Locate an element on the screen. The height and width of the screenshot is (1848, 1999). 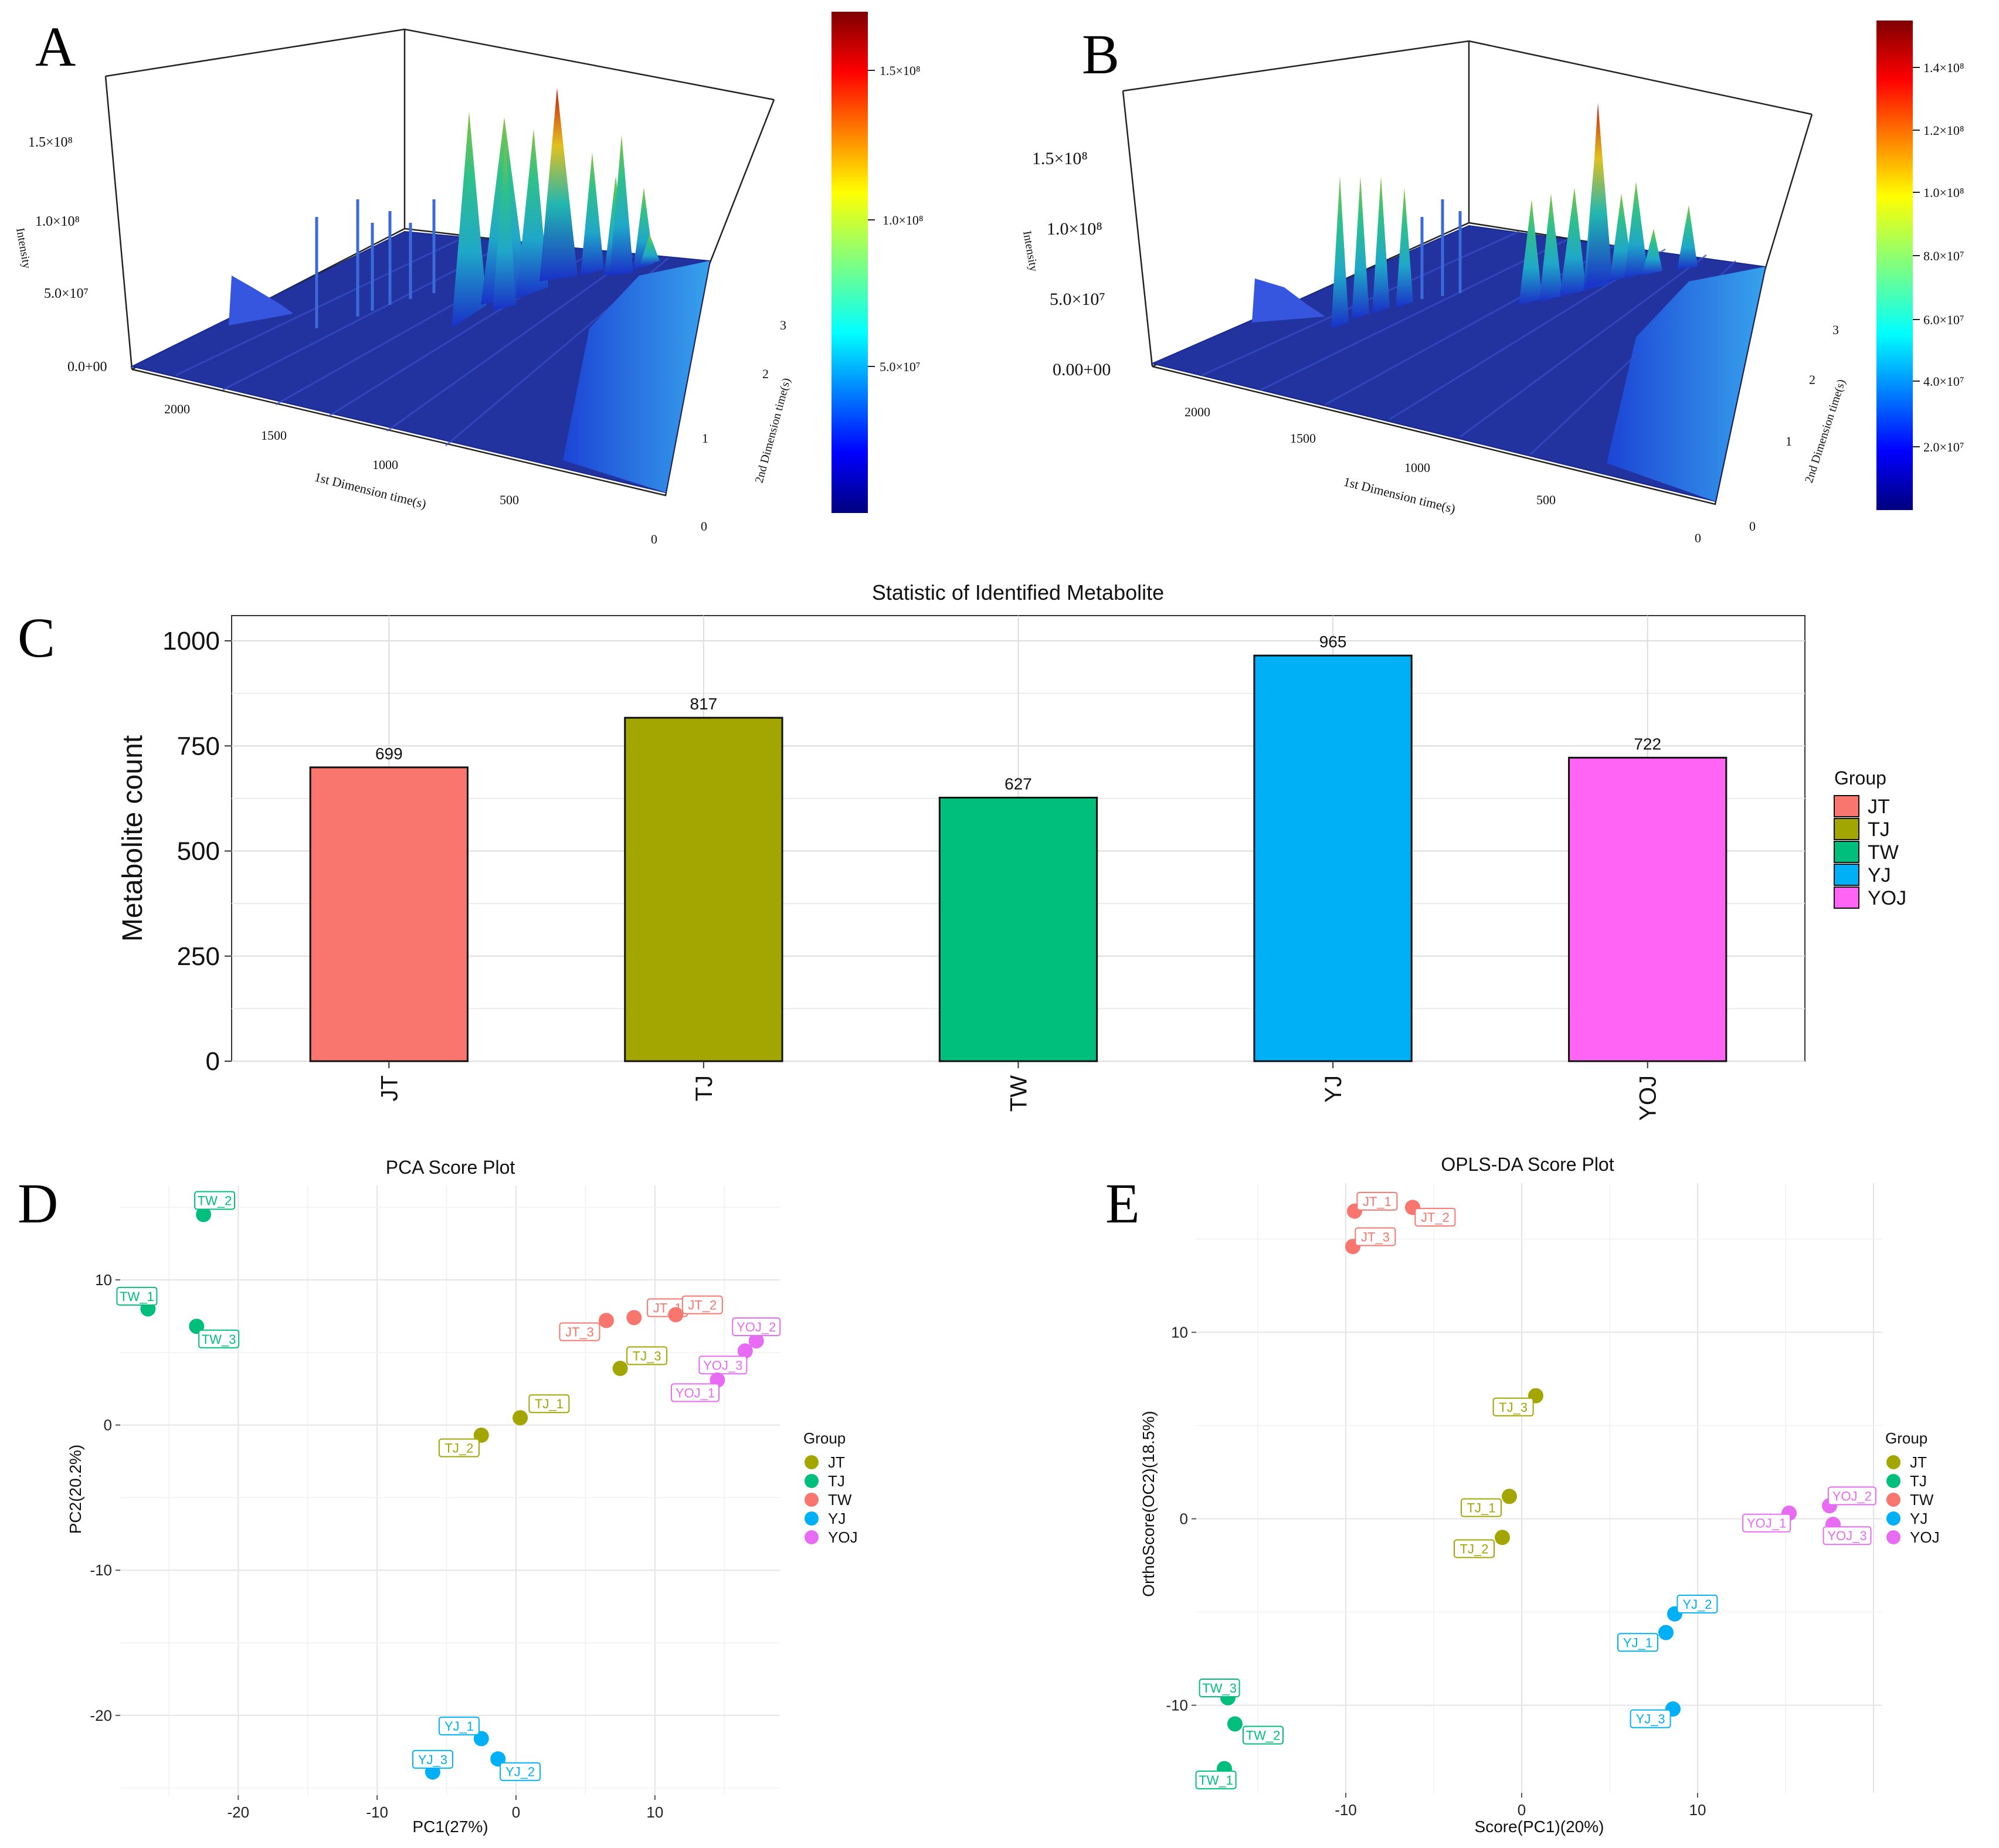
oplsda-y-ticks: -10 0 10 is located at coordinates (1181, 1518).